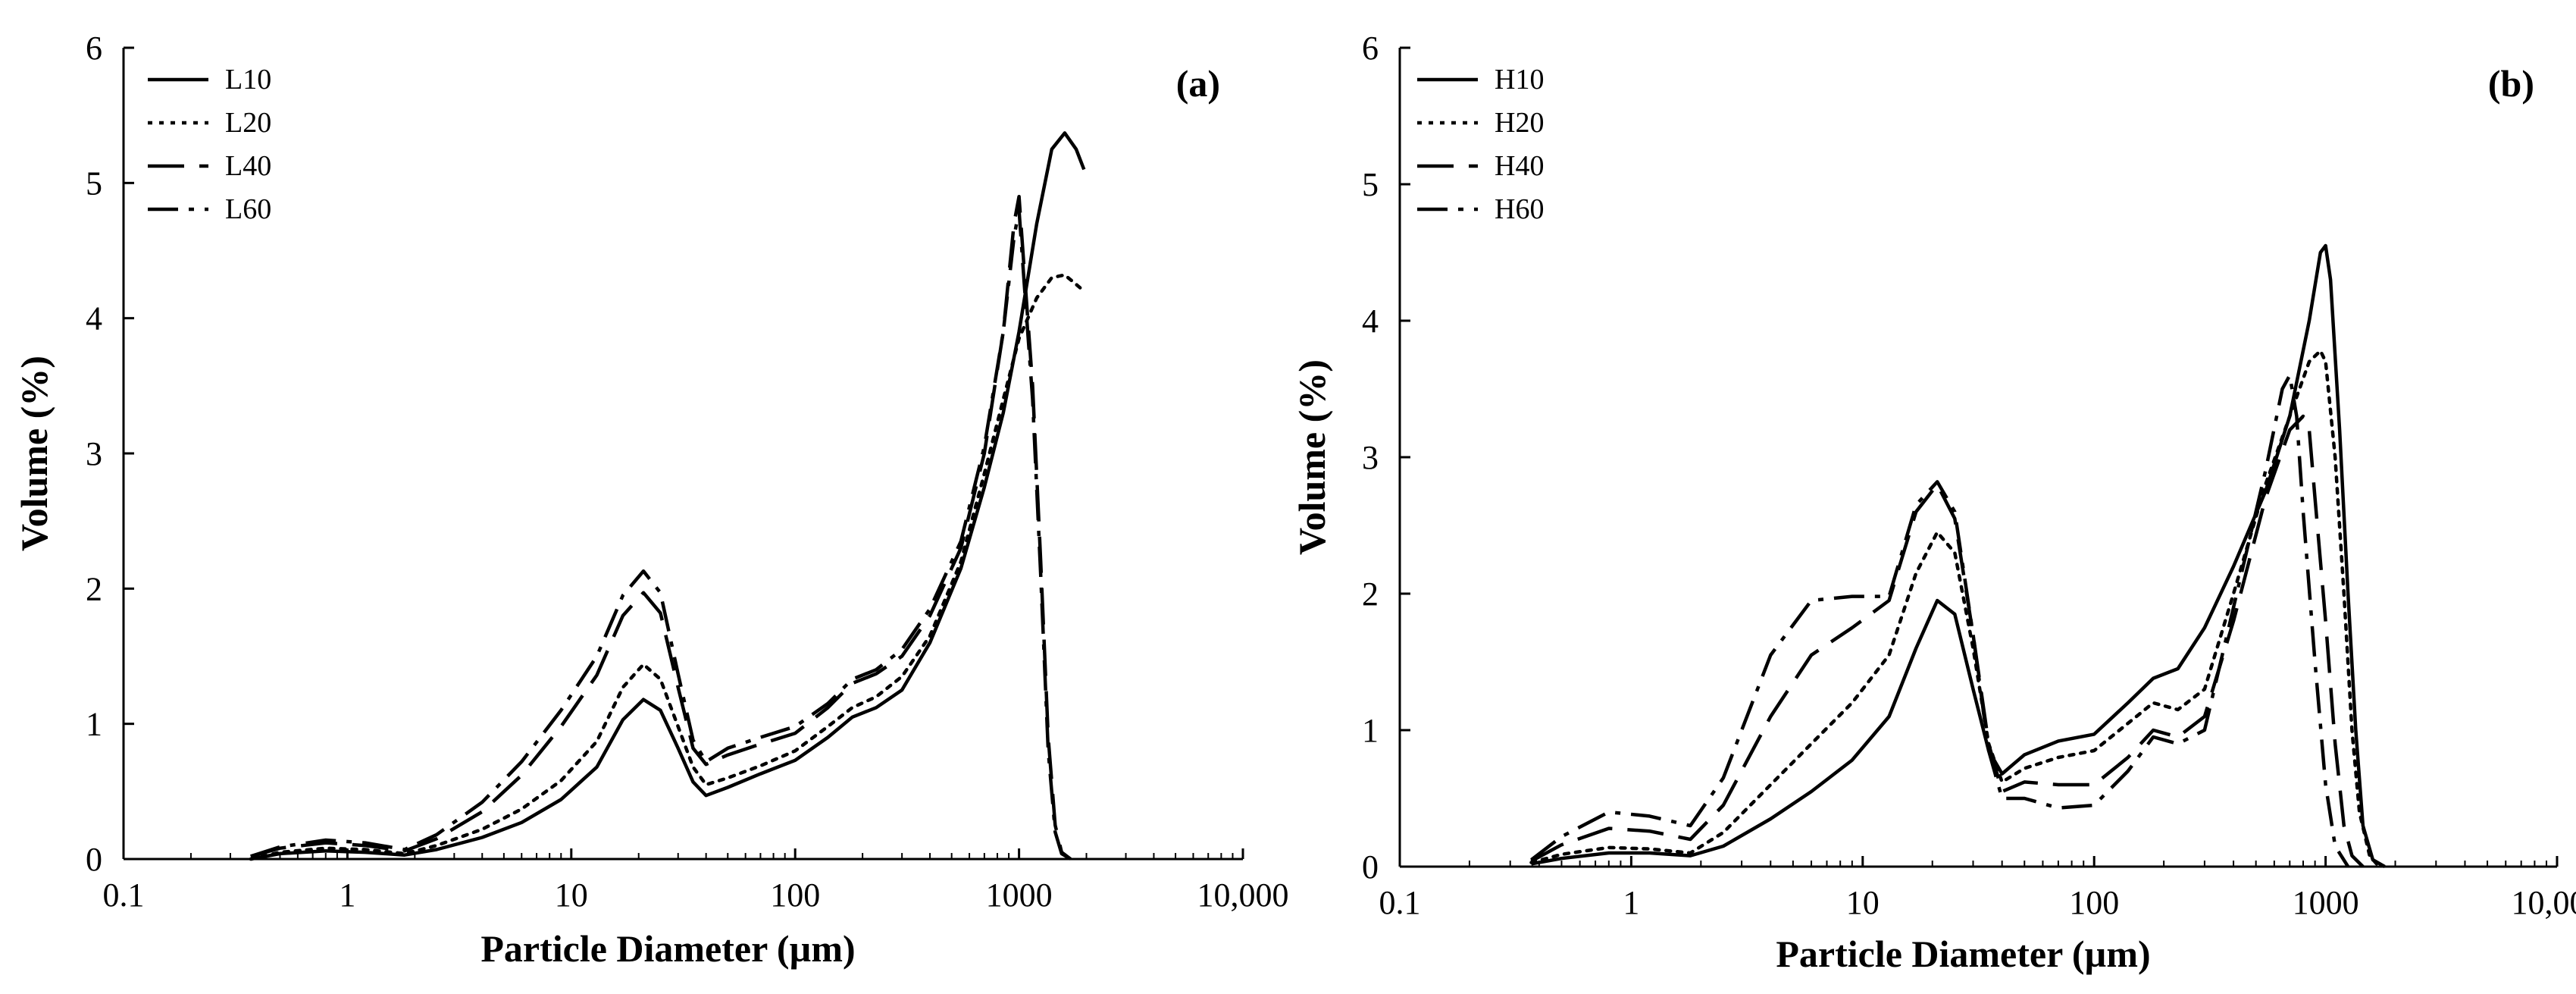 This screenshot has width=2576, height=994. What do you see at coordinates (248, 166) in the screenshot?
I see `legend-label-l40: L40` at bounding box center [248, 166].